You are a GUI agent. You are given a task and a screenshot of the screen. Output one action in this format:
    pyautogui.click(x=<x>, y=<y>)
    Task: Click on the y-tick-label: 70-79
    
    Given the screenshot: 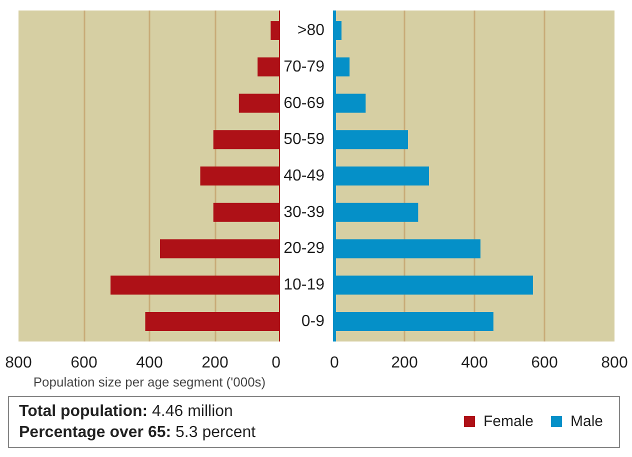 What is the action you would take?
    pyautogui.click(x=304, y=67)
    